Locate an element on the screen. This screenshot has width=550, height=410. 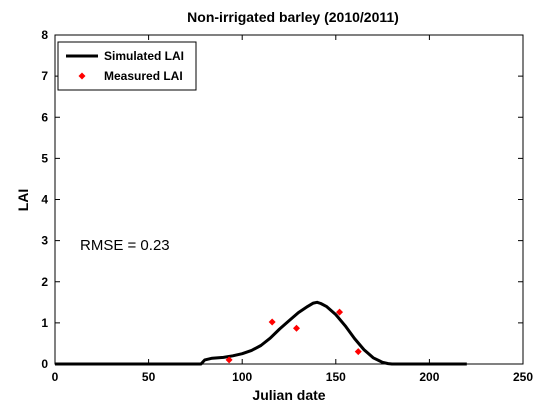
rmse-annotation: RMSE = 0.23 is located at coordinates (125, 245).